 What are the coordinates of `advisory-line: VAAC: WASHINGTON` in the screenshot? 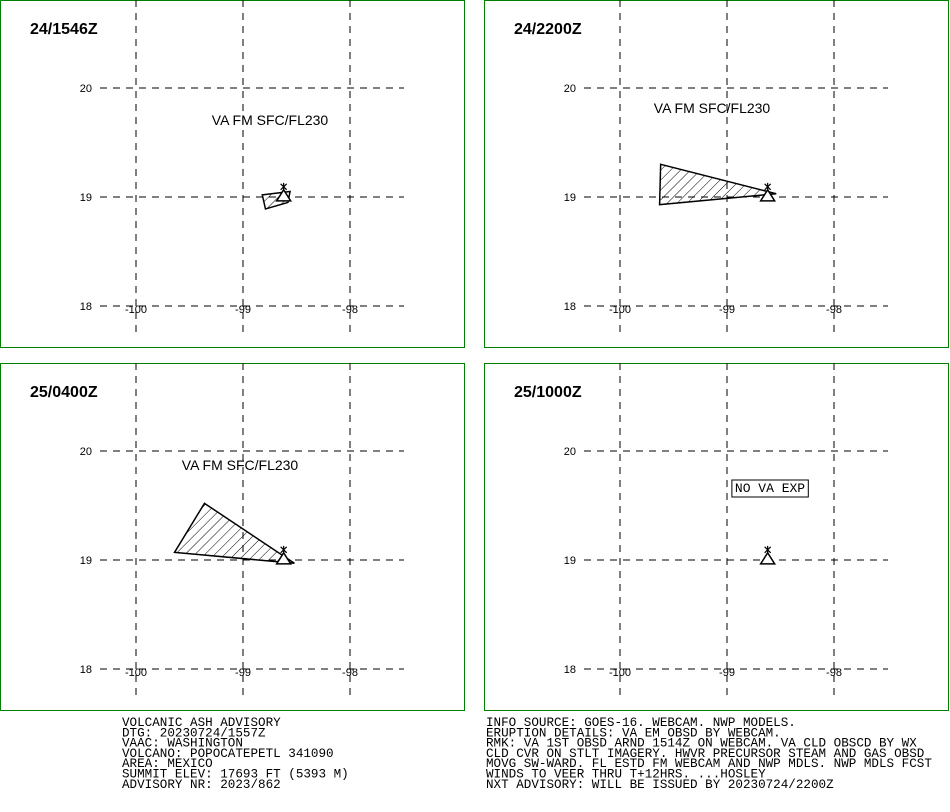 It's located at (182, 744).